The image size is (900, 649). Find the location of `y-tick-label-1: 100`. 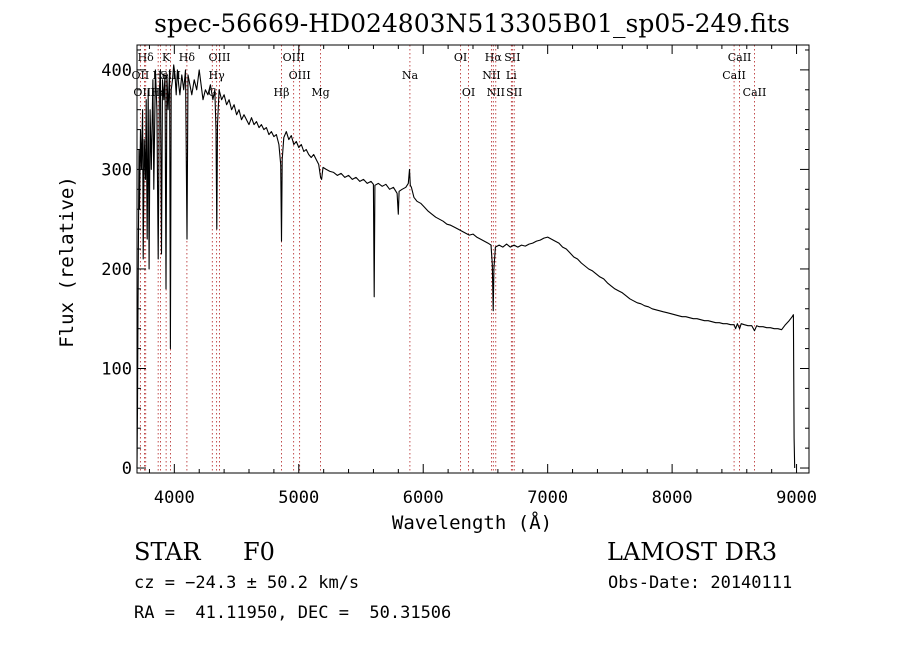

y-tick-label-1: 100 is located at coordinates (116, 369).